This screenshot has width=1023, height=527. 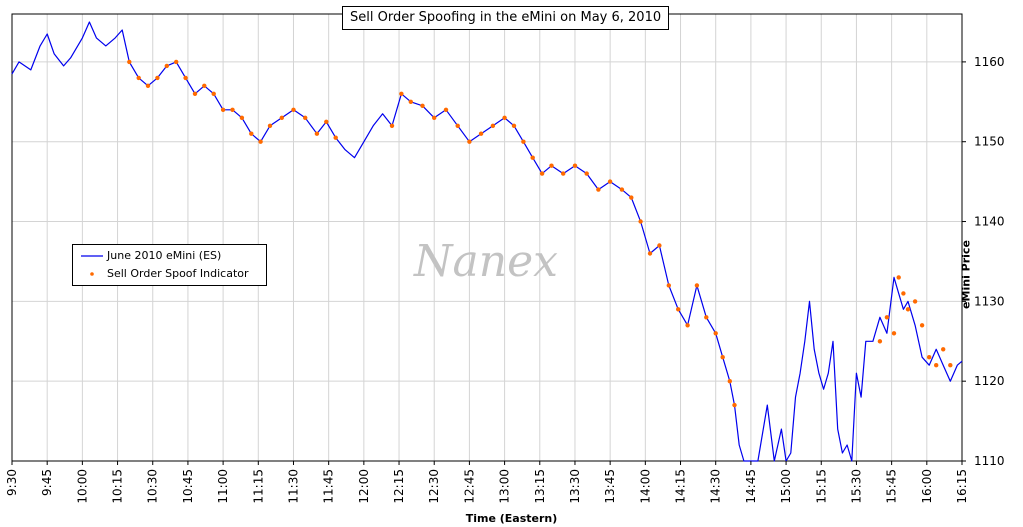 I want to click on x-tick-label: 13:00, so click(x=505, y=486).